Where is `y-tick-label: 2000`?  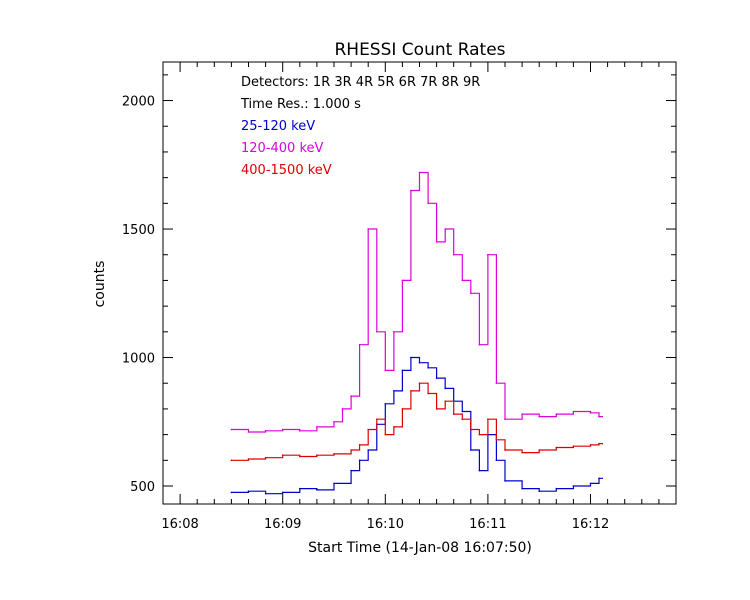 y-tick-label: 2000 is located at coordinates (138, 102).